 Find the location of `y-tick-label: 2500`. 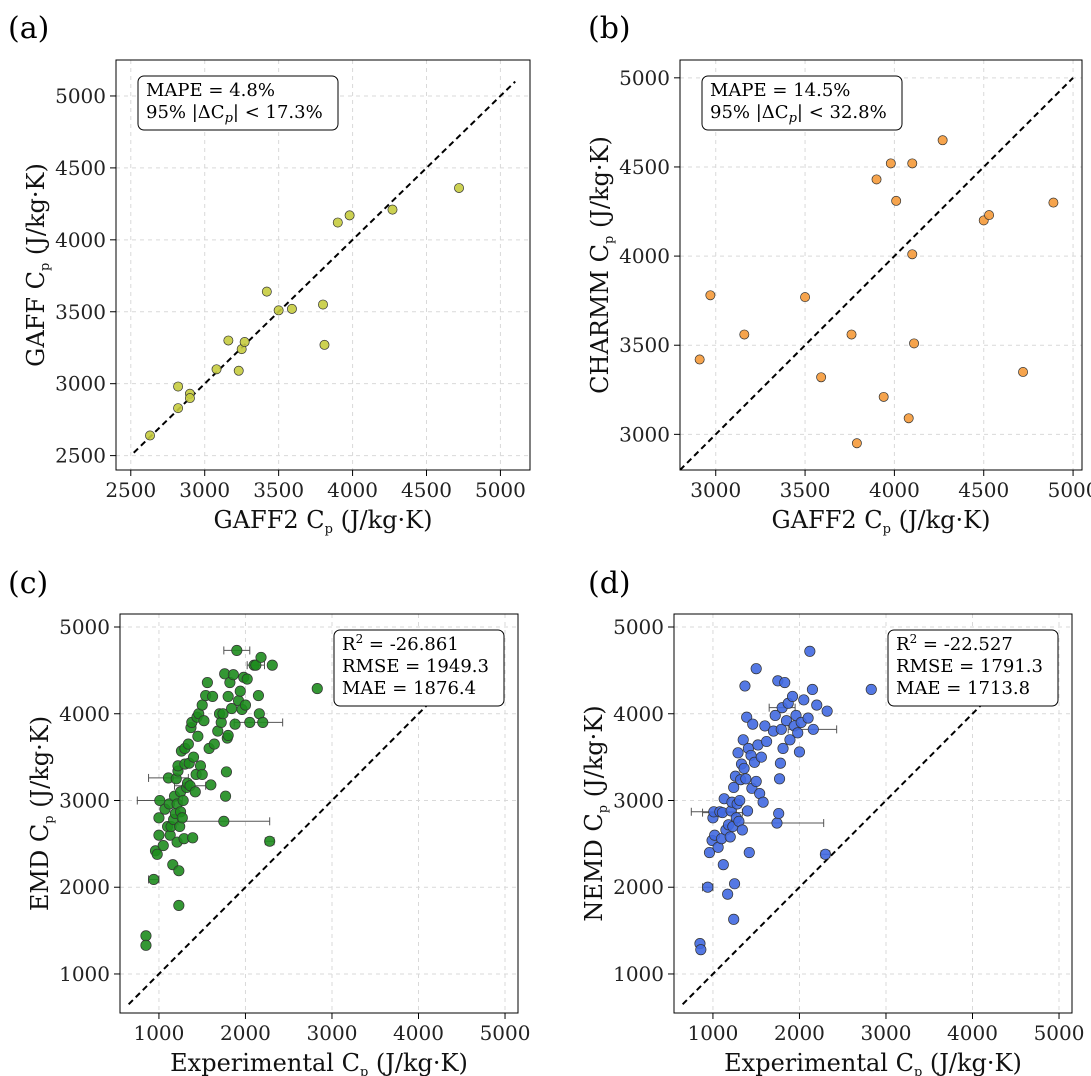

y-tick-label: 2500 is located at coordinates (80, 456).